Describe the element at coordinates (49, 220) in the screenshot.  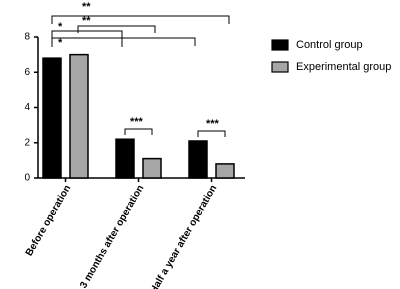
I see `x-tick-label: Before operation` at that location.